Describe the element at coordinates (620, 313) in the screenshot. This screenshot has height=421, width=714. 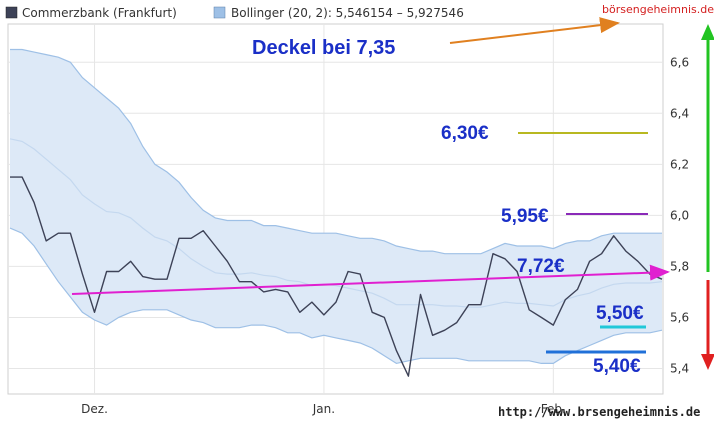
I see `annotation-550: 5,50€` at that location.